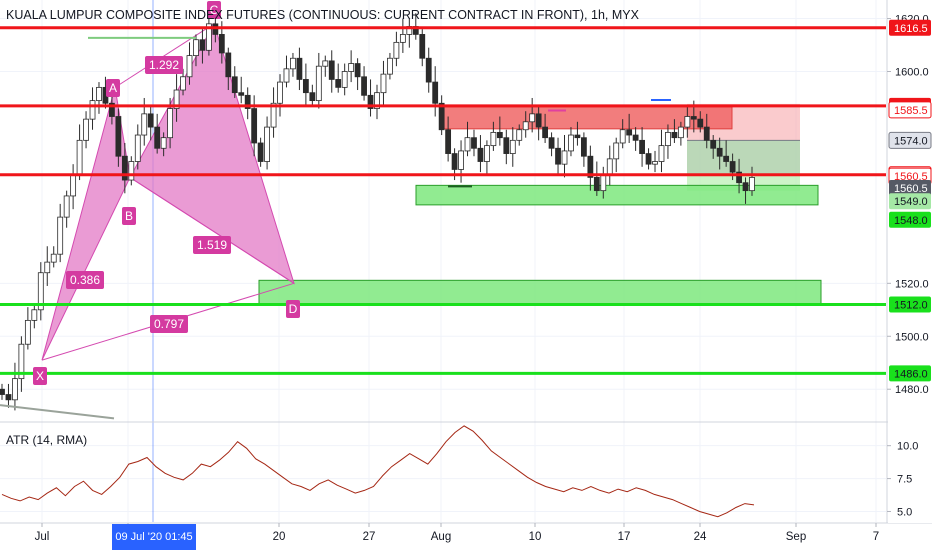 This screenshot has height=550, width=932. Describe the element at coordinates (86, 224) in the screenshot. I see `pattern-triangle-xab` at that location.